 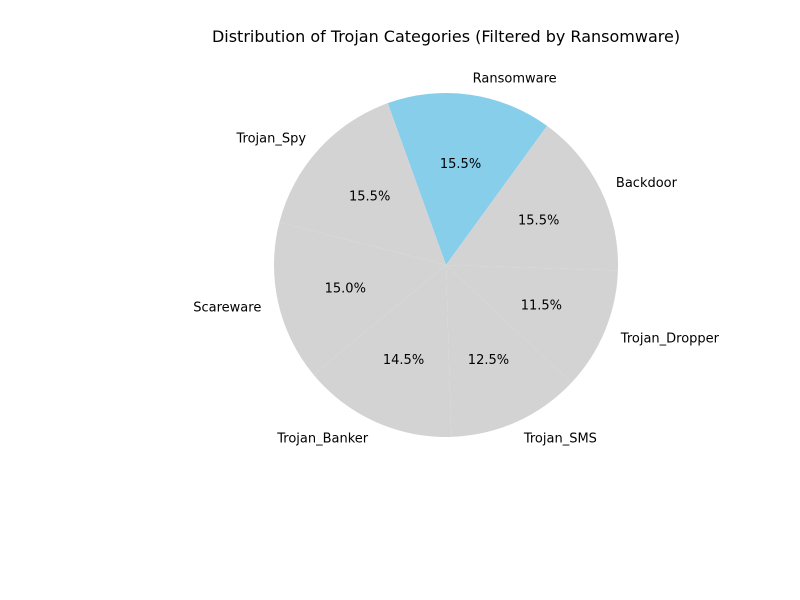 I want to click on pie-slice-scareware, so click(x=360, y=298).